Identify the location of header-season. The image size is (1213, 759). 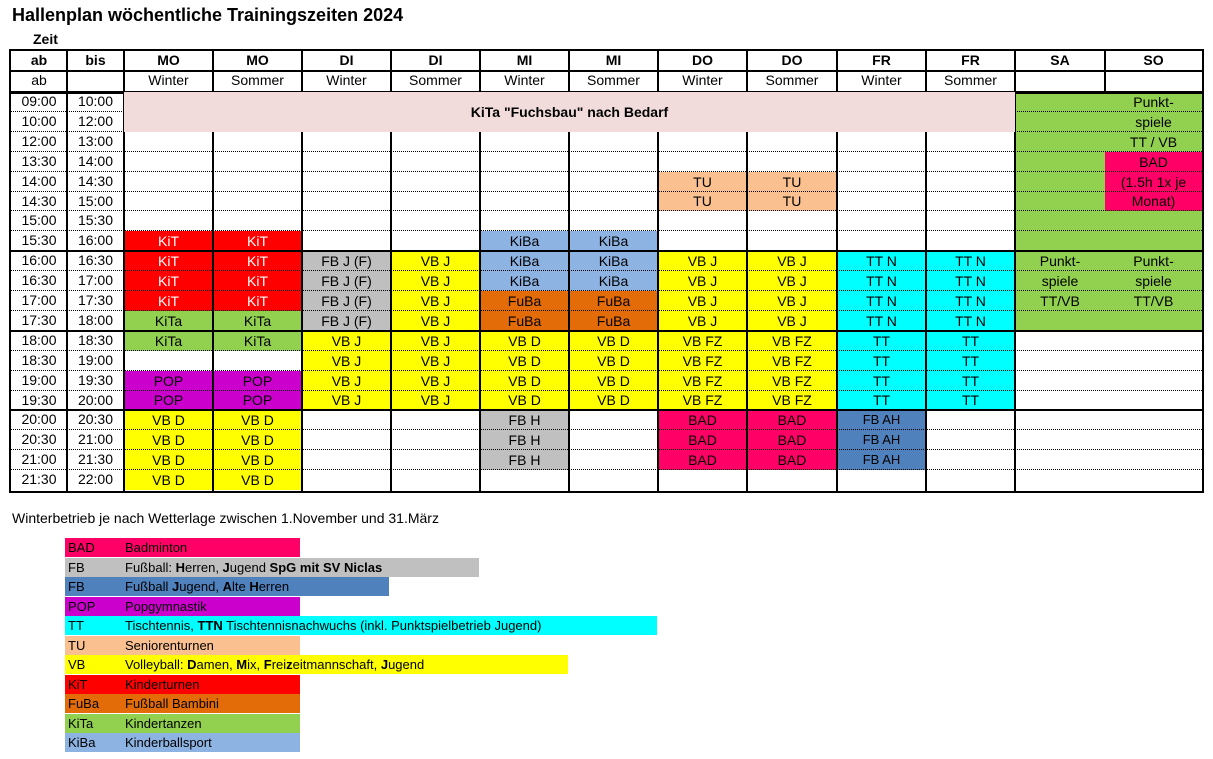
(1153, 81).